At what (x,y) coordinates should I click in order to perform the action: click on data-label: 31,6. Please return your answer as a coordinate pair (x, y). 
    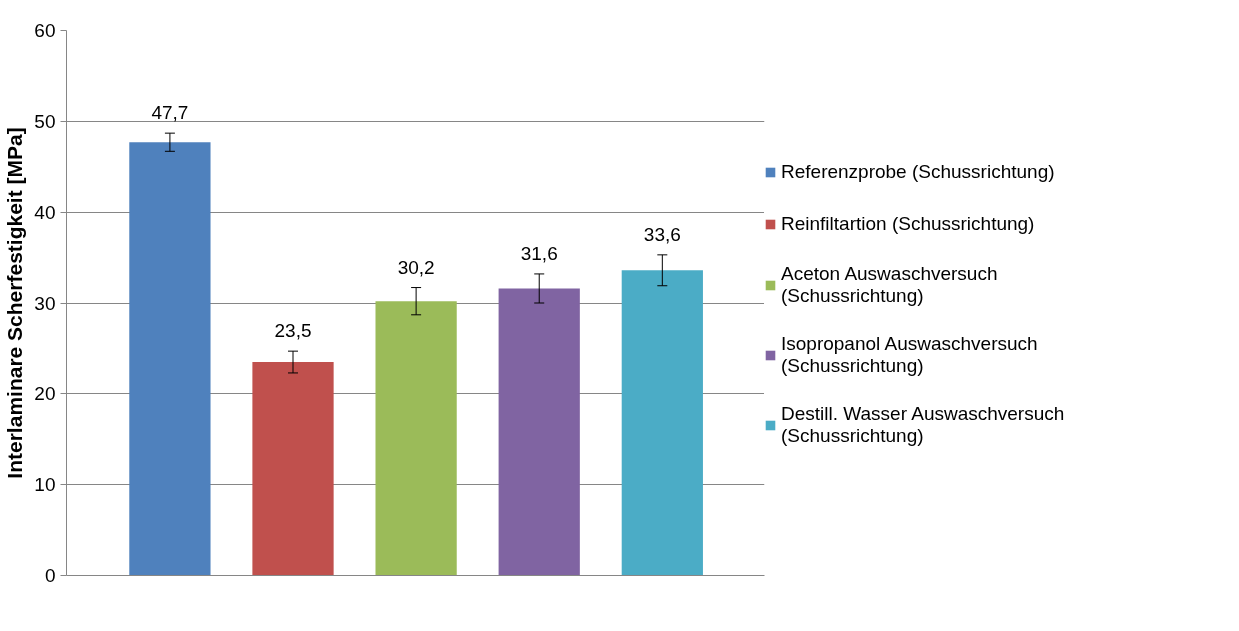
    Looking at the image, I should click on (539, 253).